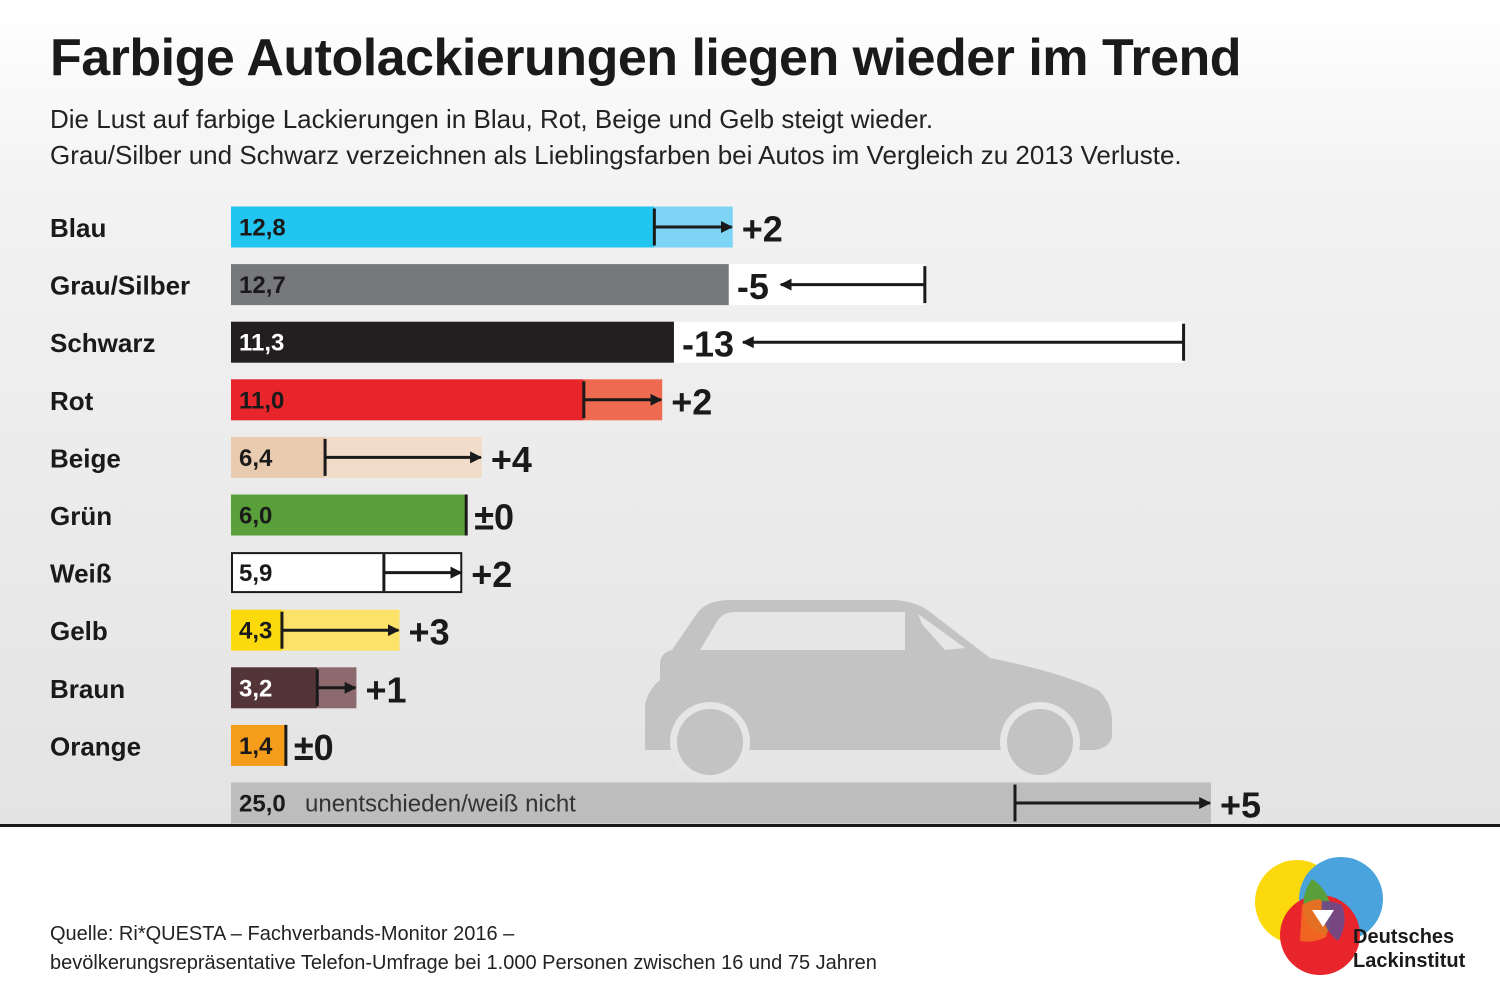  I want to click on bar-row-blau: Blau 12,8 +2, so click(416, 228).